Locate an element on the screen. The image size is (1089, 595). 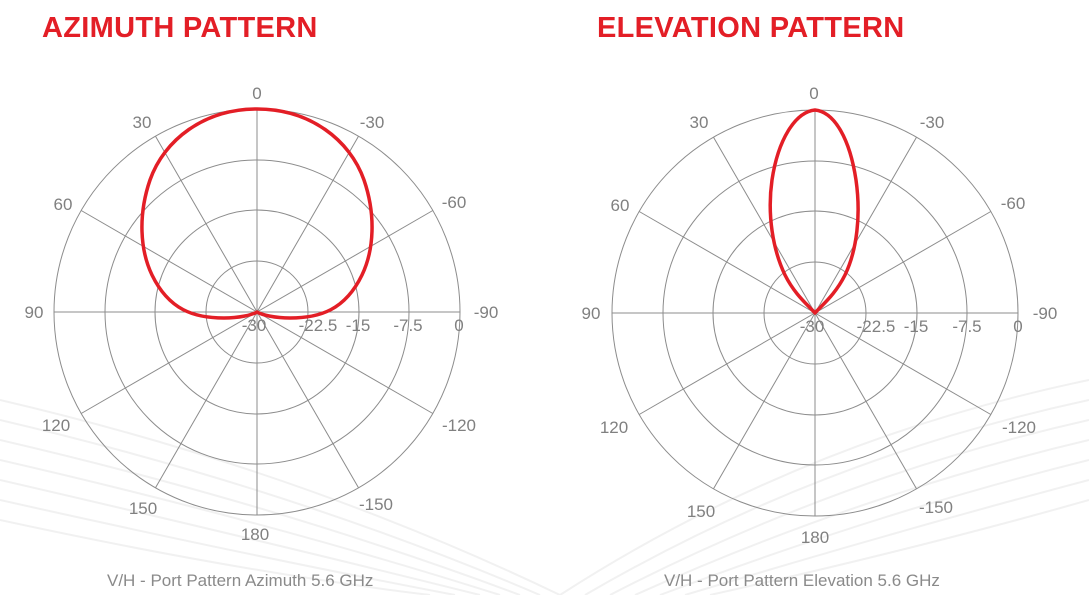
elevation-title: ELEVATION PATTERN is located at coordinates (751, 28).